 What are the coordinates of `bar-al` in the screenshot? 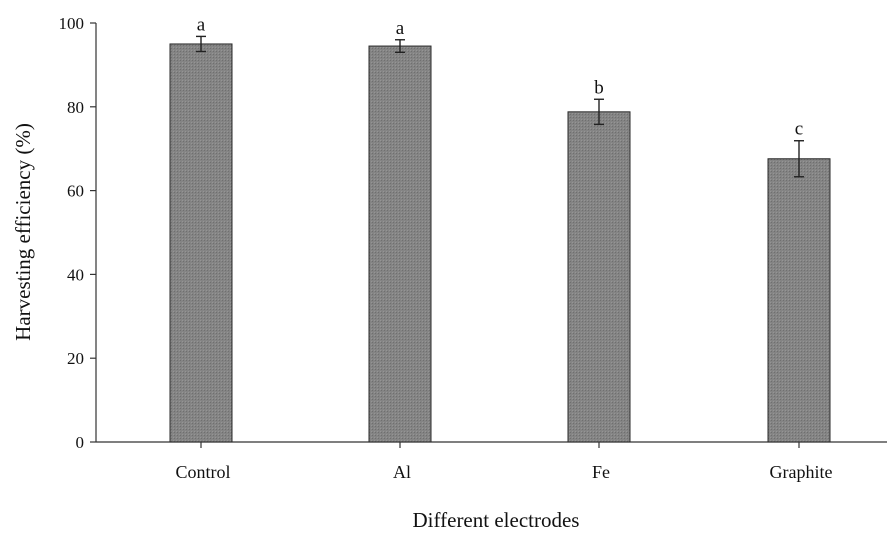 It's located at (400, 244).